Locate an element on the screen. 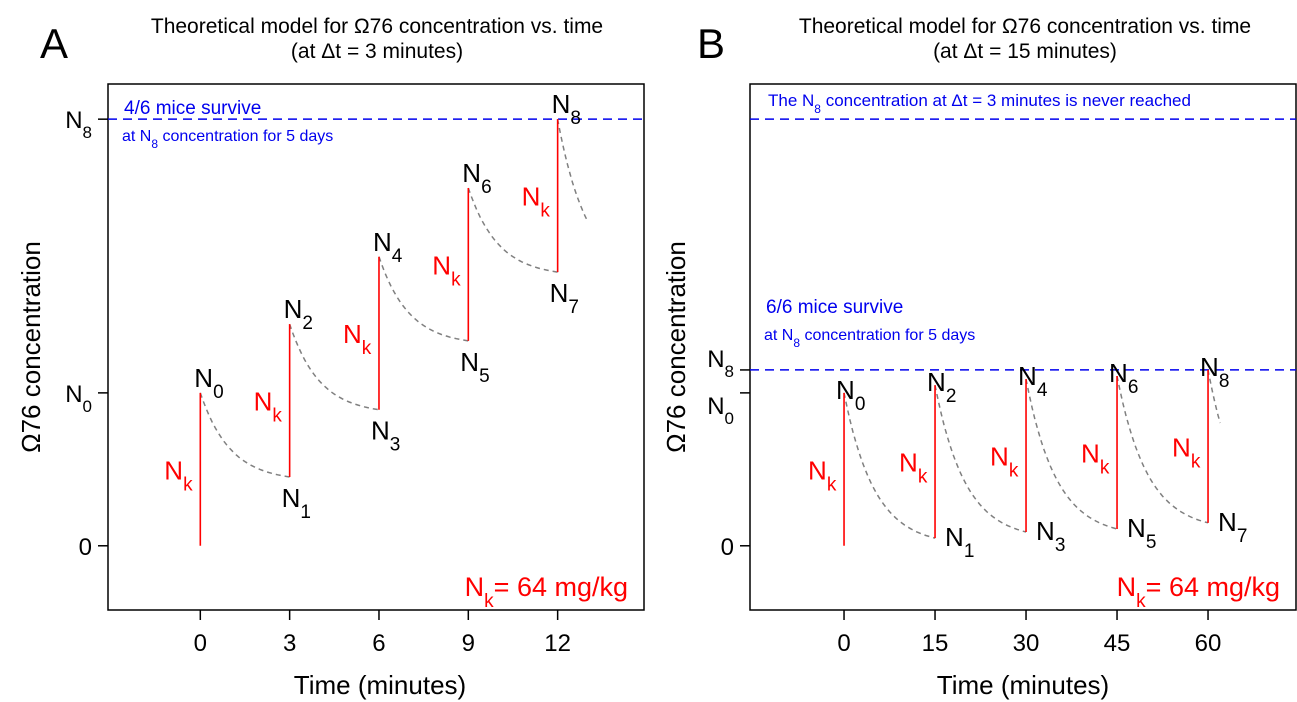 The width and height of the screenshot is (1297, 702). survival-annotation: 6/6 mice survive is located at coordinates (834, 307).